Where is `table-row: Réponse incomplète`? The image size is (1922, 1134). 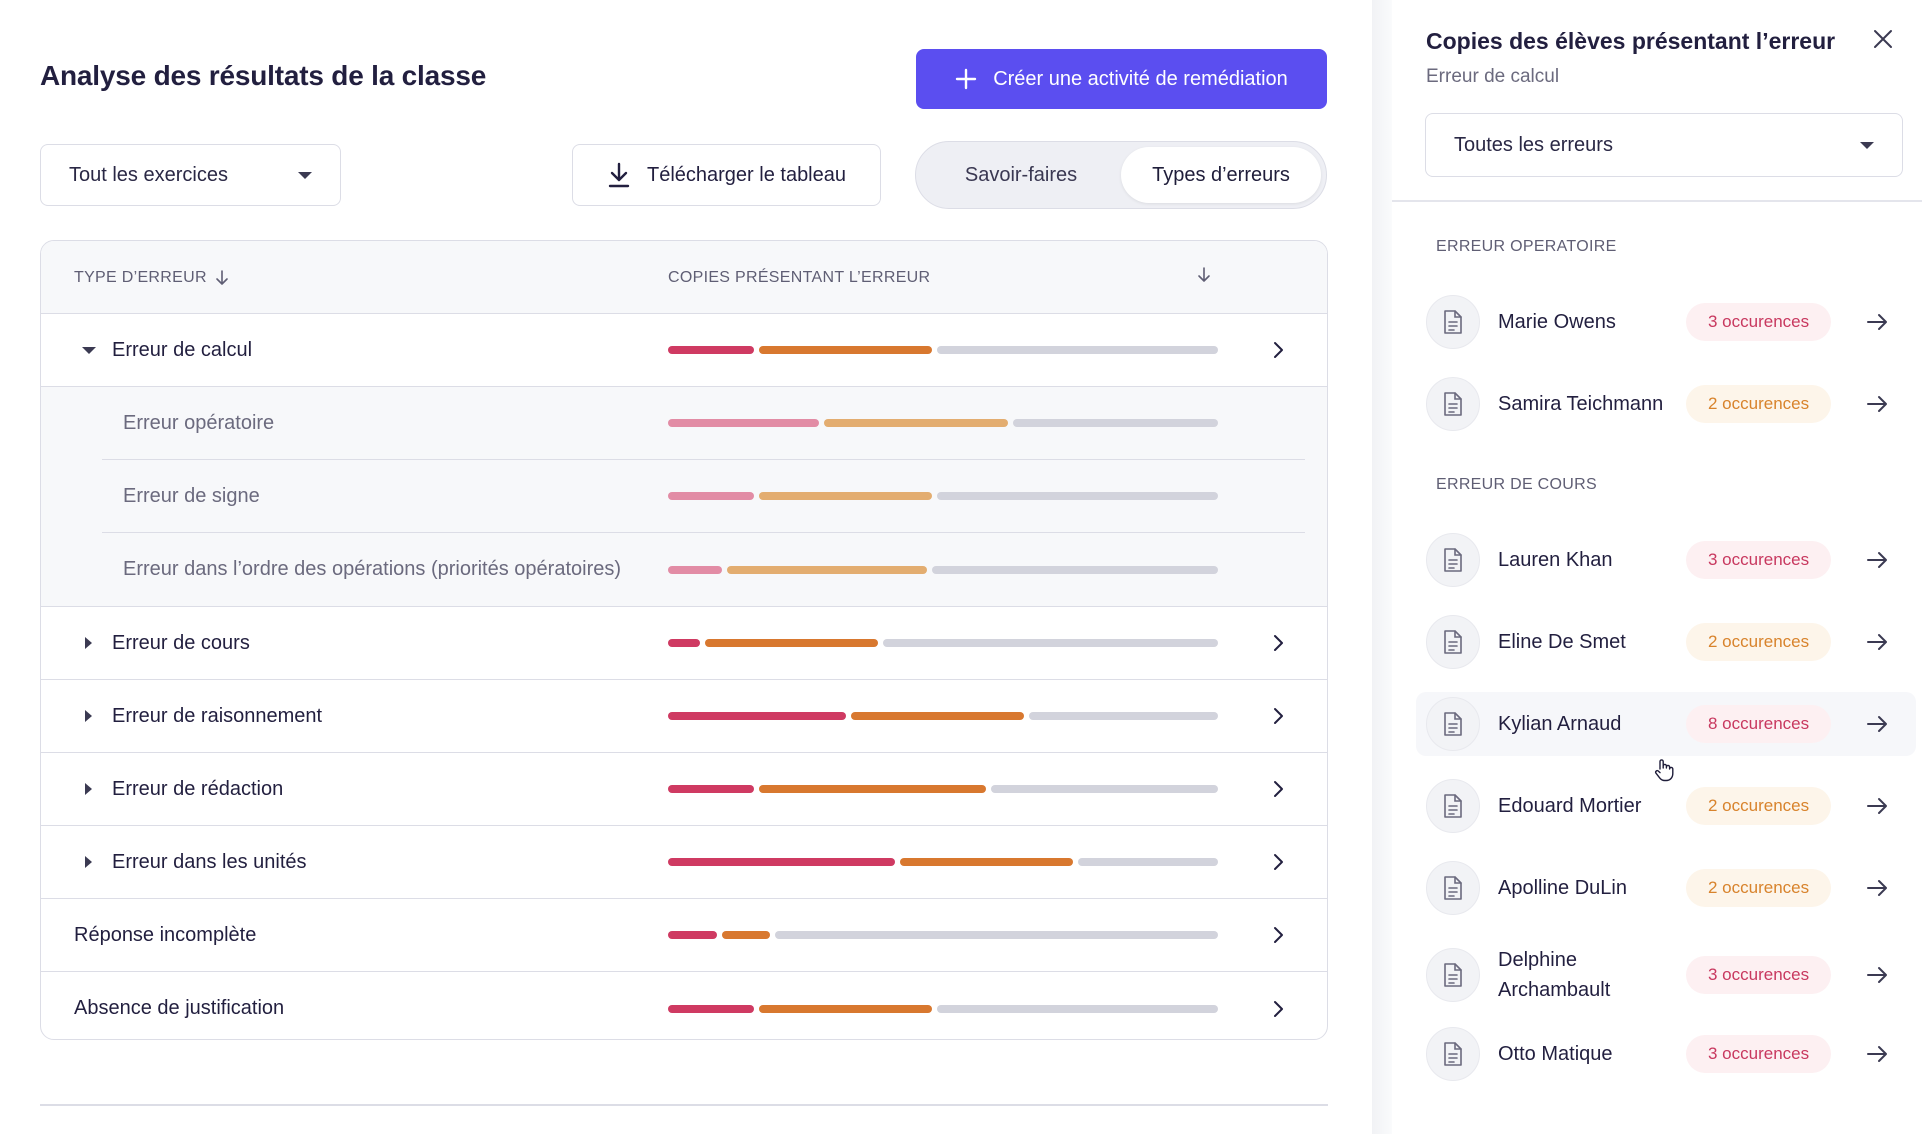
table-row: Réponse incomplète is located at coordinates (684, 935).